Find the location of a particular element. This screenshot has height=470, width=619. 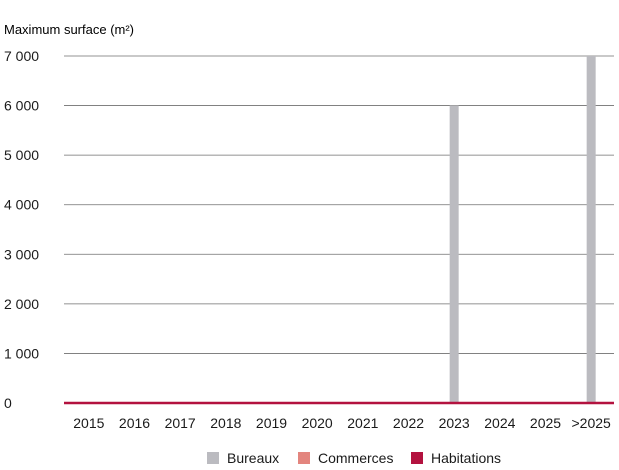

legend: Bureaux Commerces Habitations is located at coordinates (354, 458).